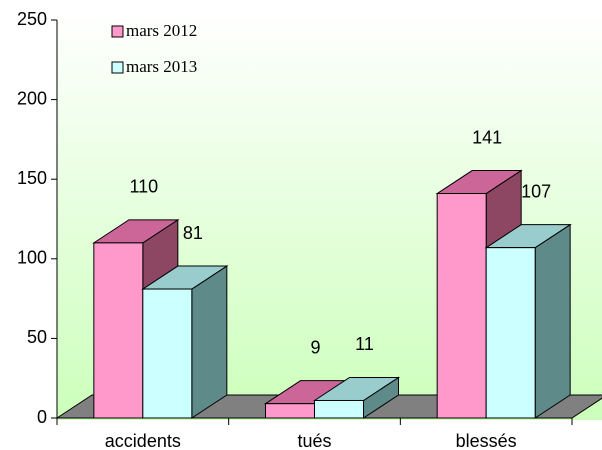 This screenshot has height=450, width=602. Describe the element at coordinates (315, 347) in the screenshot. I see `value-label: 9` at that location.